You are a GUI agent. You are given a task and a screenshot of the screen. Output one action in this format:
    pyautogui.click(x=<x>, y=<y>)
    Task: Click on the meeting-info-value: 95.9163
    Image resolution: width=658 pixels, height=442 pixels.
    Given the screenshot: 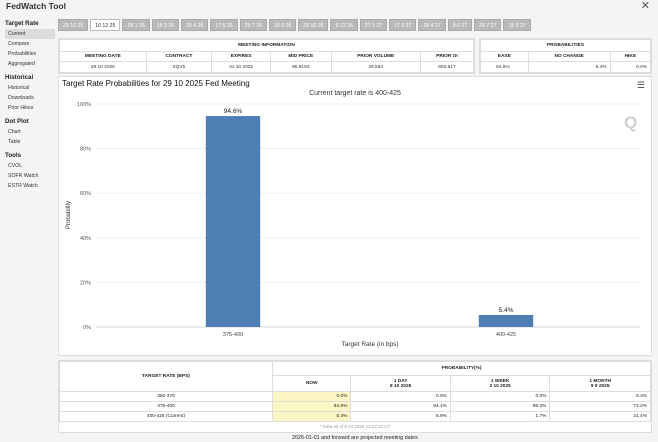 What is the action you would take?
    pyautogui.click(x=300, y=67)
    